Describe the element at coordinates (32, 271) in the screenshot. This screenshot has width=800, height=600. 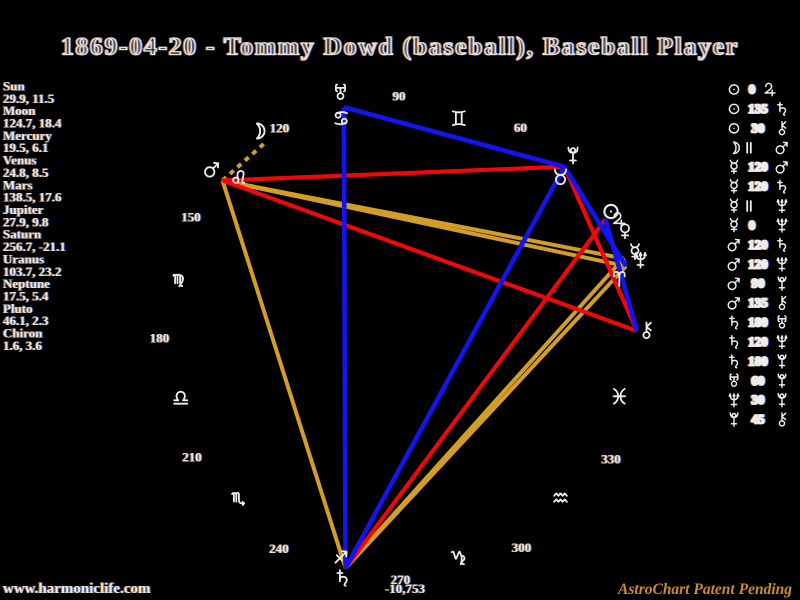
I see `svg-text: 103.7, 23.2` at that location.